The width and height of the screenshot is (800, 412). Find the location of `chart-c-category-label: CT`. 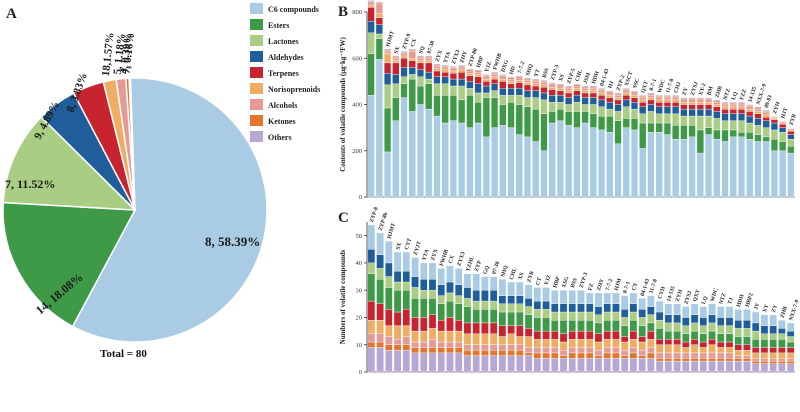

chart-c-category-label: CT is located at coordinates (539, 282).